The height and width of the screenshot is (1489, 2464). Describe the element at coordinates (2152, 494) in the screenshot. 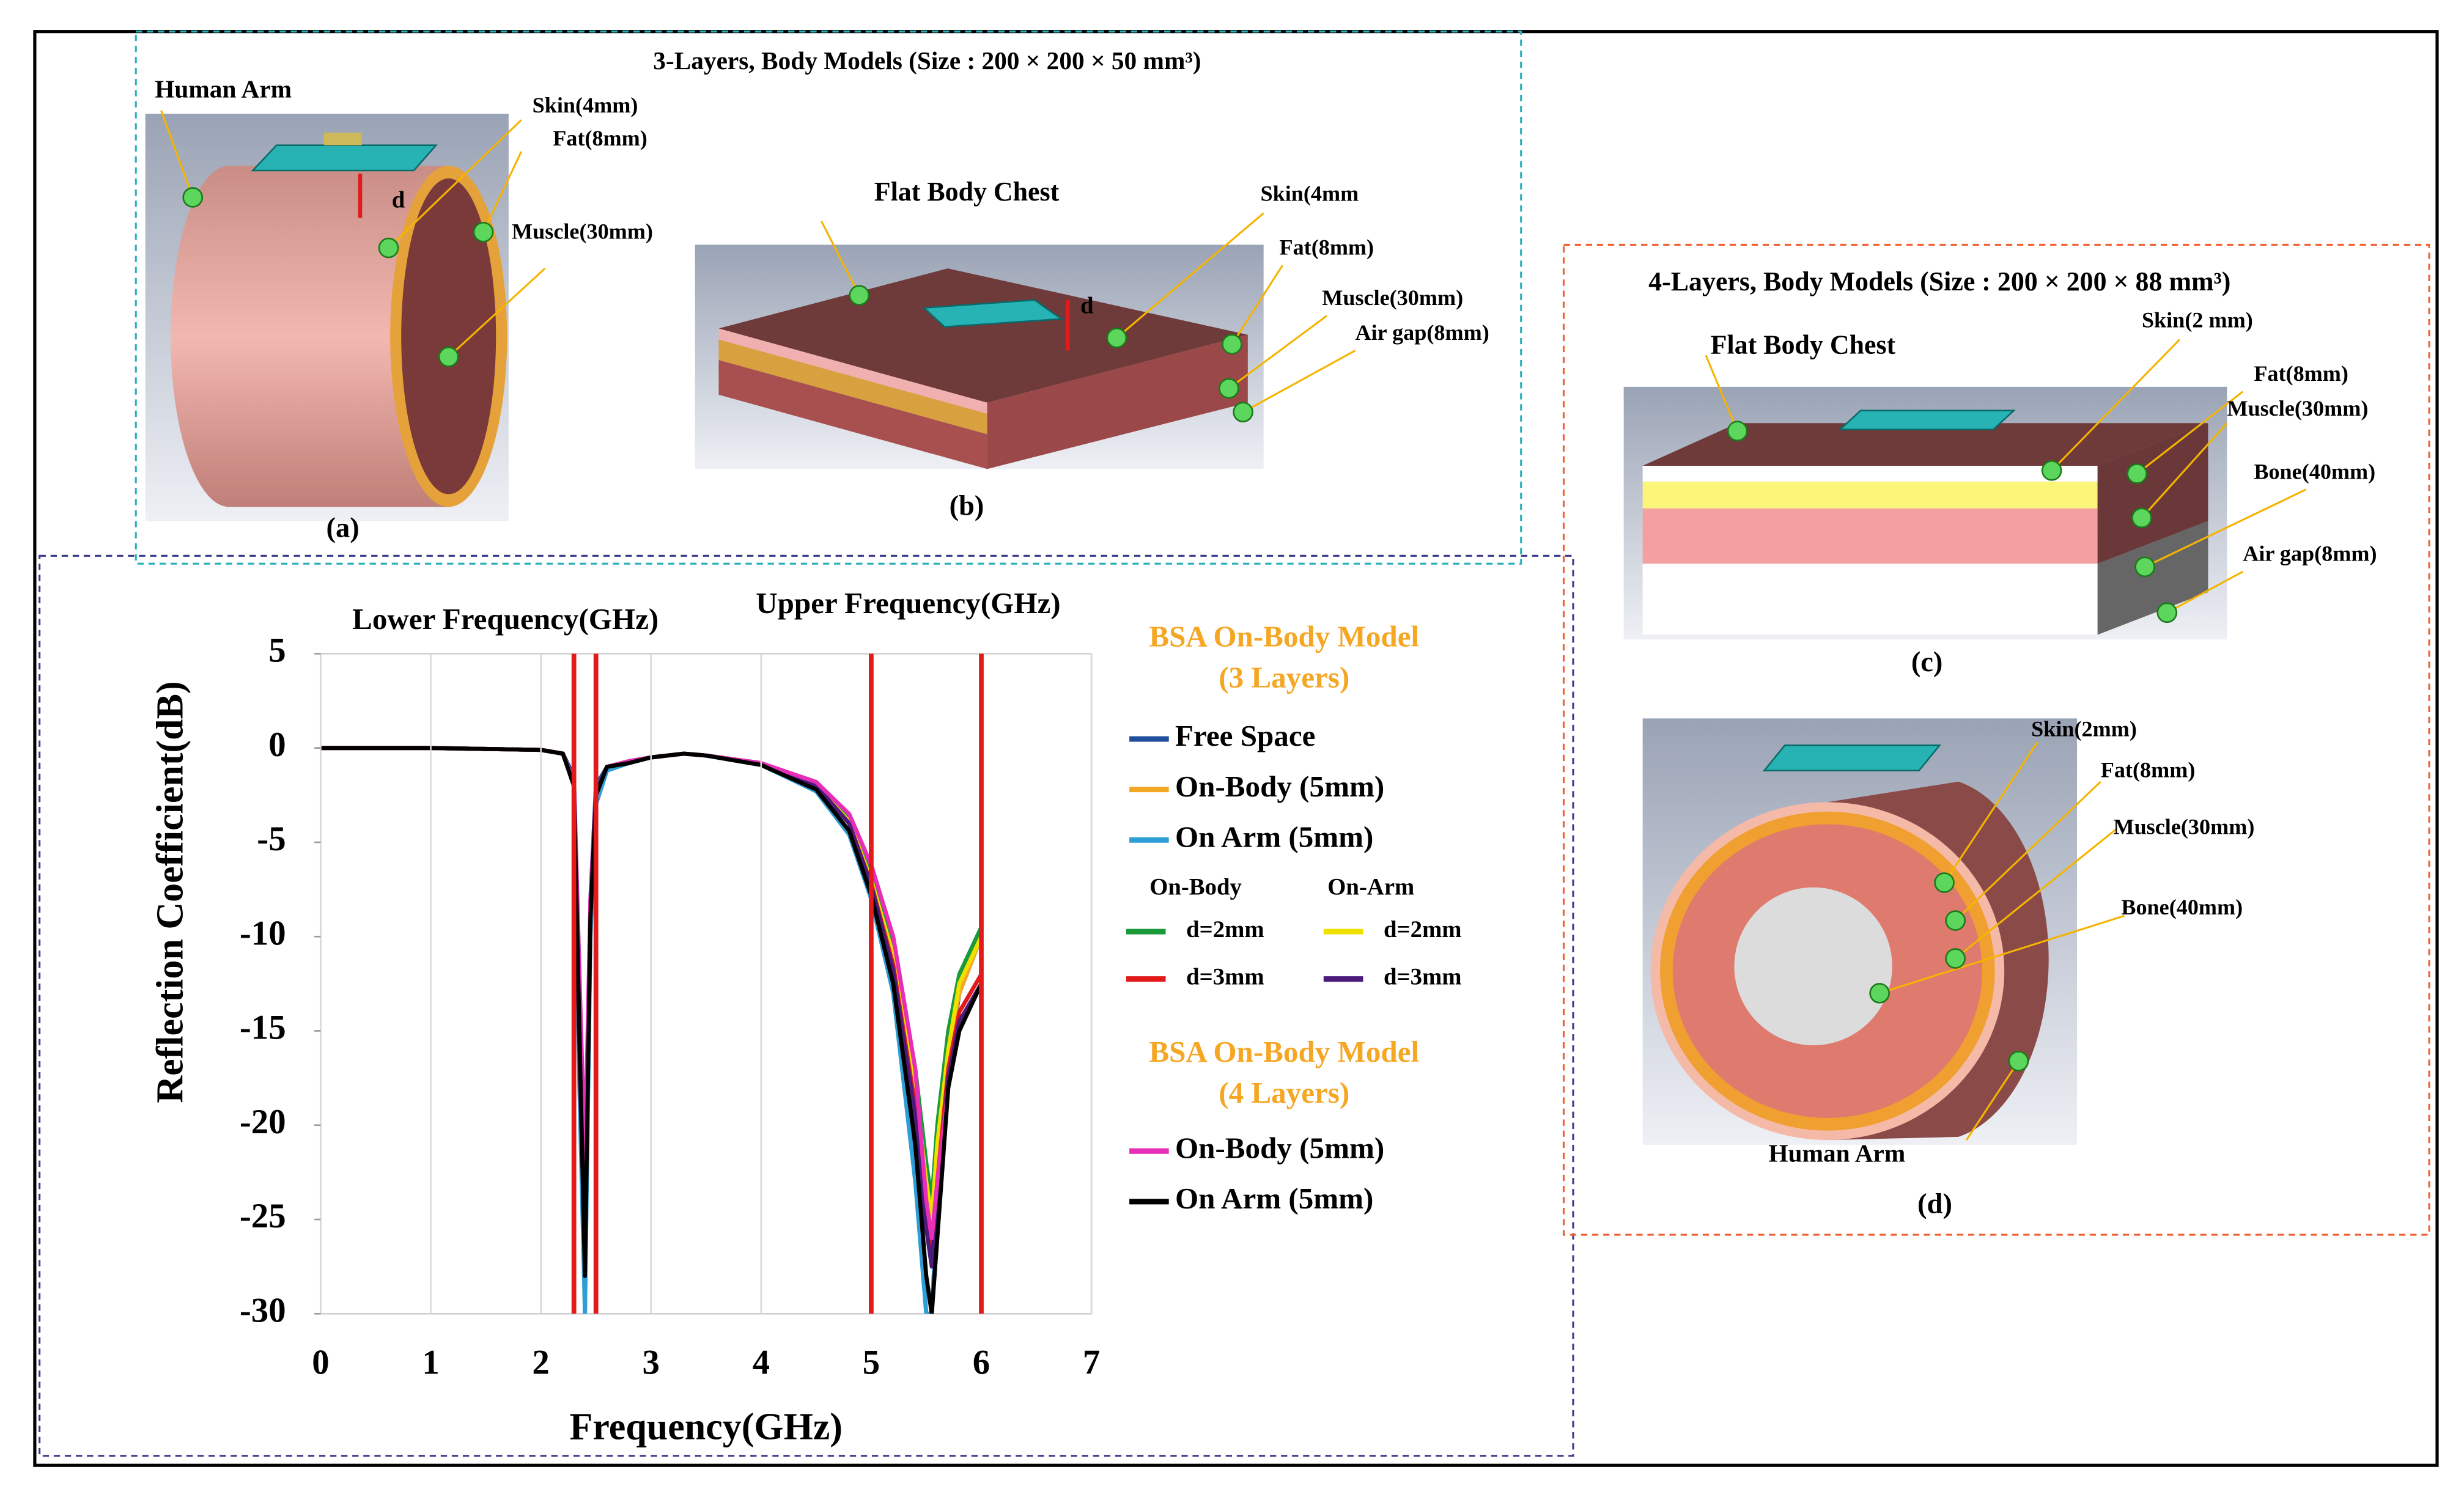

I see `right-face-upper` at that location.